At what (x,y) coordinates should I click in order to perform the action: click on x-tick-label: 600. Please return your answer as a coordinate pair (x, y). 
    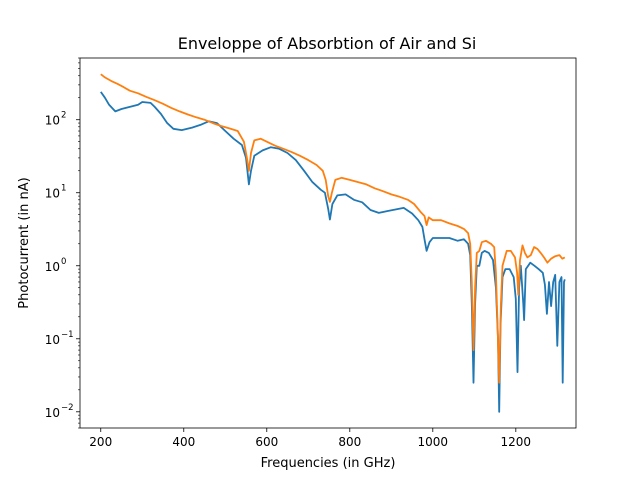
    Looking at the image, I should click on (266, 442).